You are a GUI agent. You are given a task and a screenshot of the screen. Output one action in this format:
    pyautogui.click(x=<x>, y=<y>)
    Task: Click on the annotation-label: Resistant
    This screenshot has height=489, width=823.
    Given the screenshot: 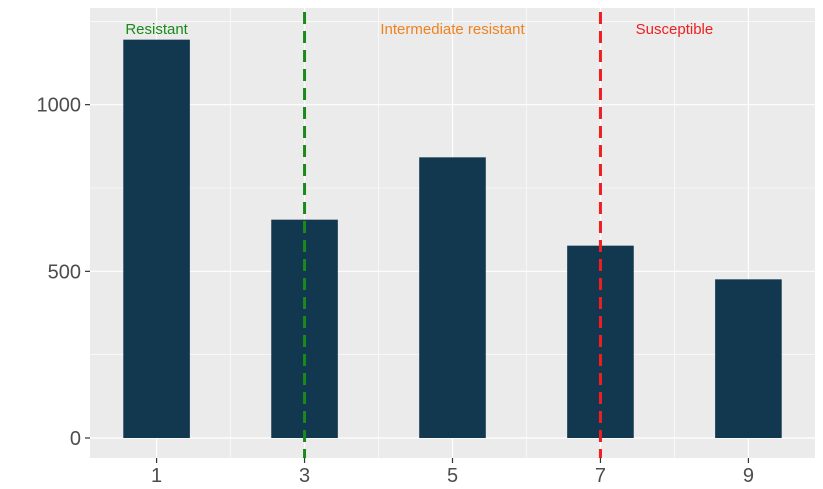 What is the action you would take?
    pyautogui.click(x=156, y=29)
    